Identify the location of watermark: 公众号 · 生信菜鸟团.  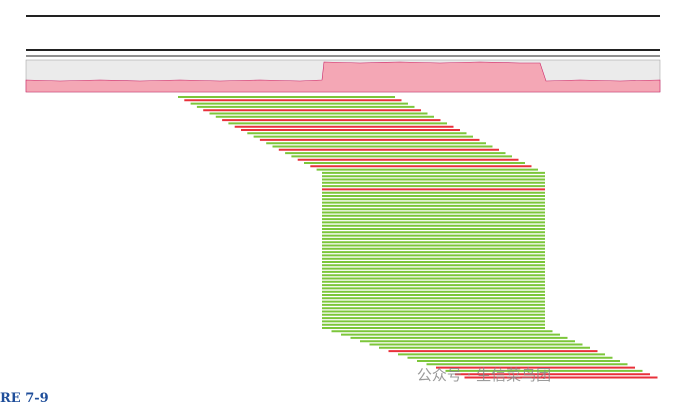
(484, 375).